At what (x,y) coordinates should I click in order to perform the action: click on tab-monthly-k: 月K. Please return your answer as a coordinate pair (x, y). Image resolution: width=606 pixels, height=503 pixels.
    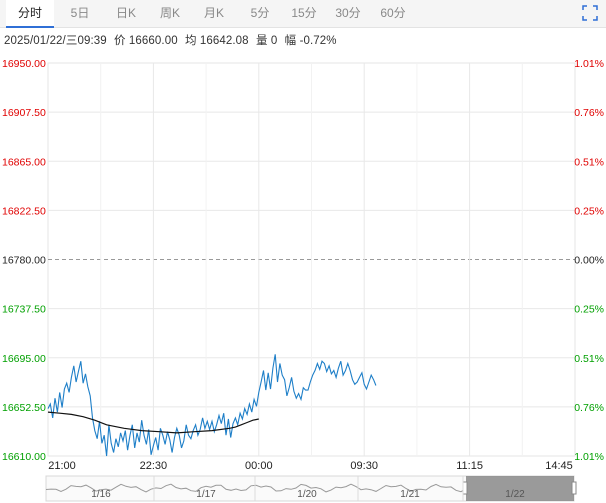
    Looking at the image, I should click on (213, 13).